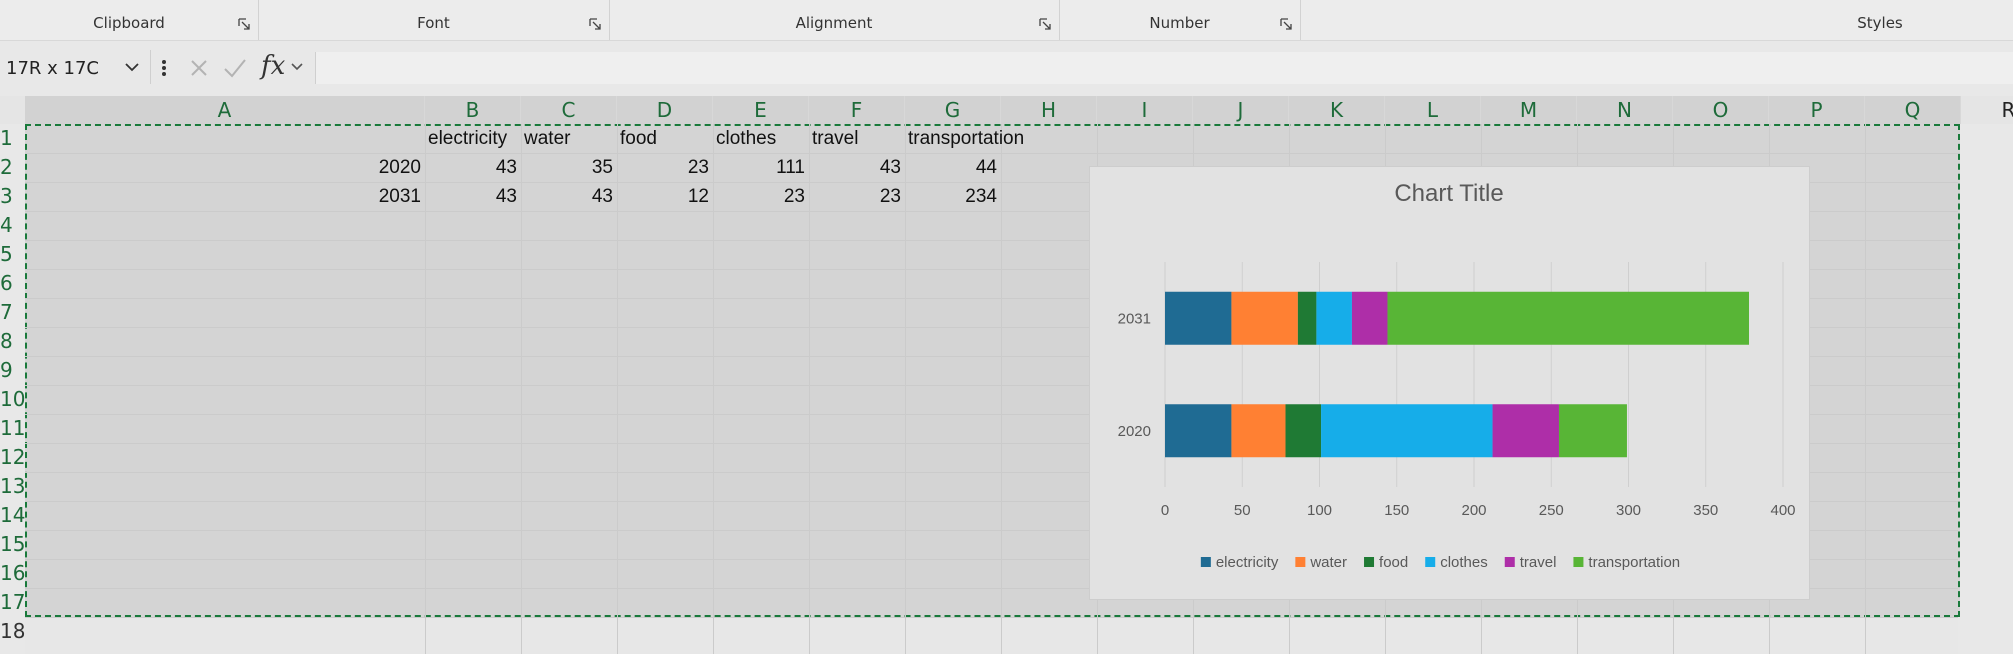  What do you see at coordinates (199, 68) in the screenshot?
I see `cancel-icon` at bounding box center [199, 68].